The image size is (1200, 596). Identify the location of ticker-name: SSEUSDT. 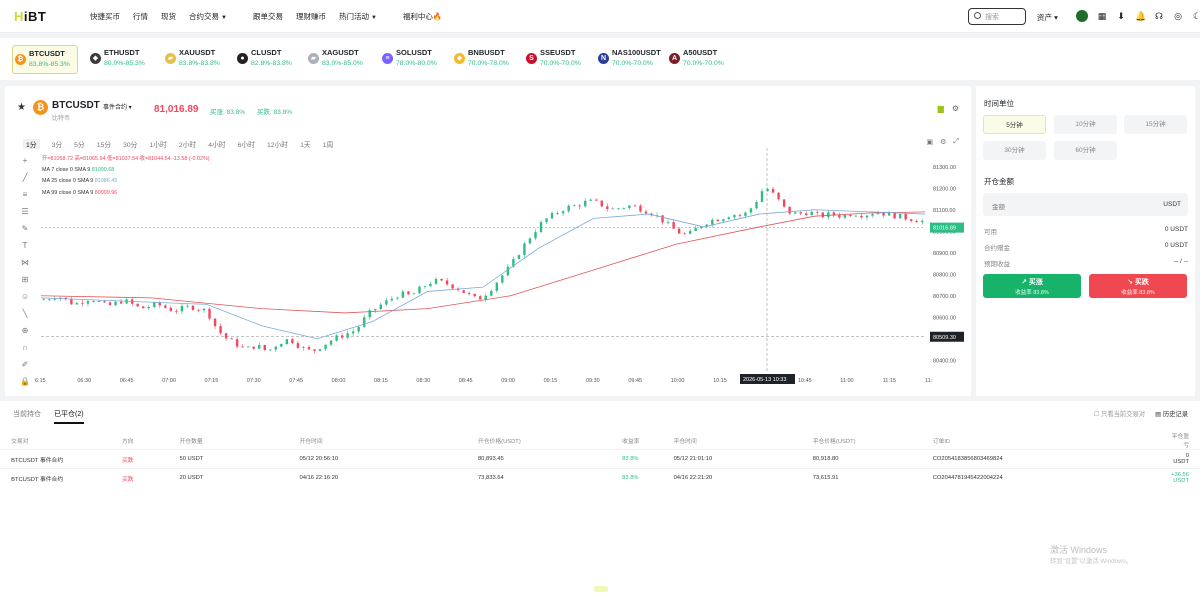
(558, 52).